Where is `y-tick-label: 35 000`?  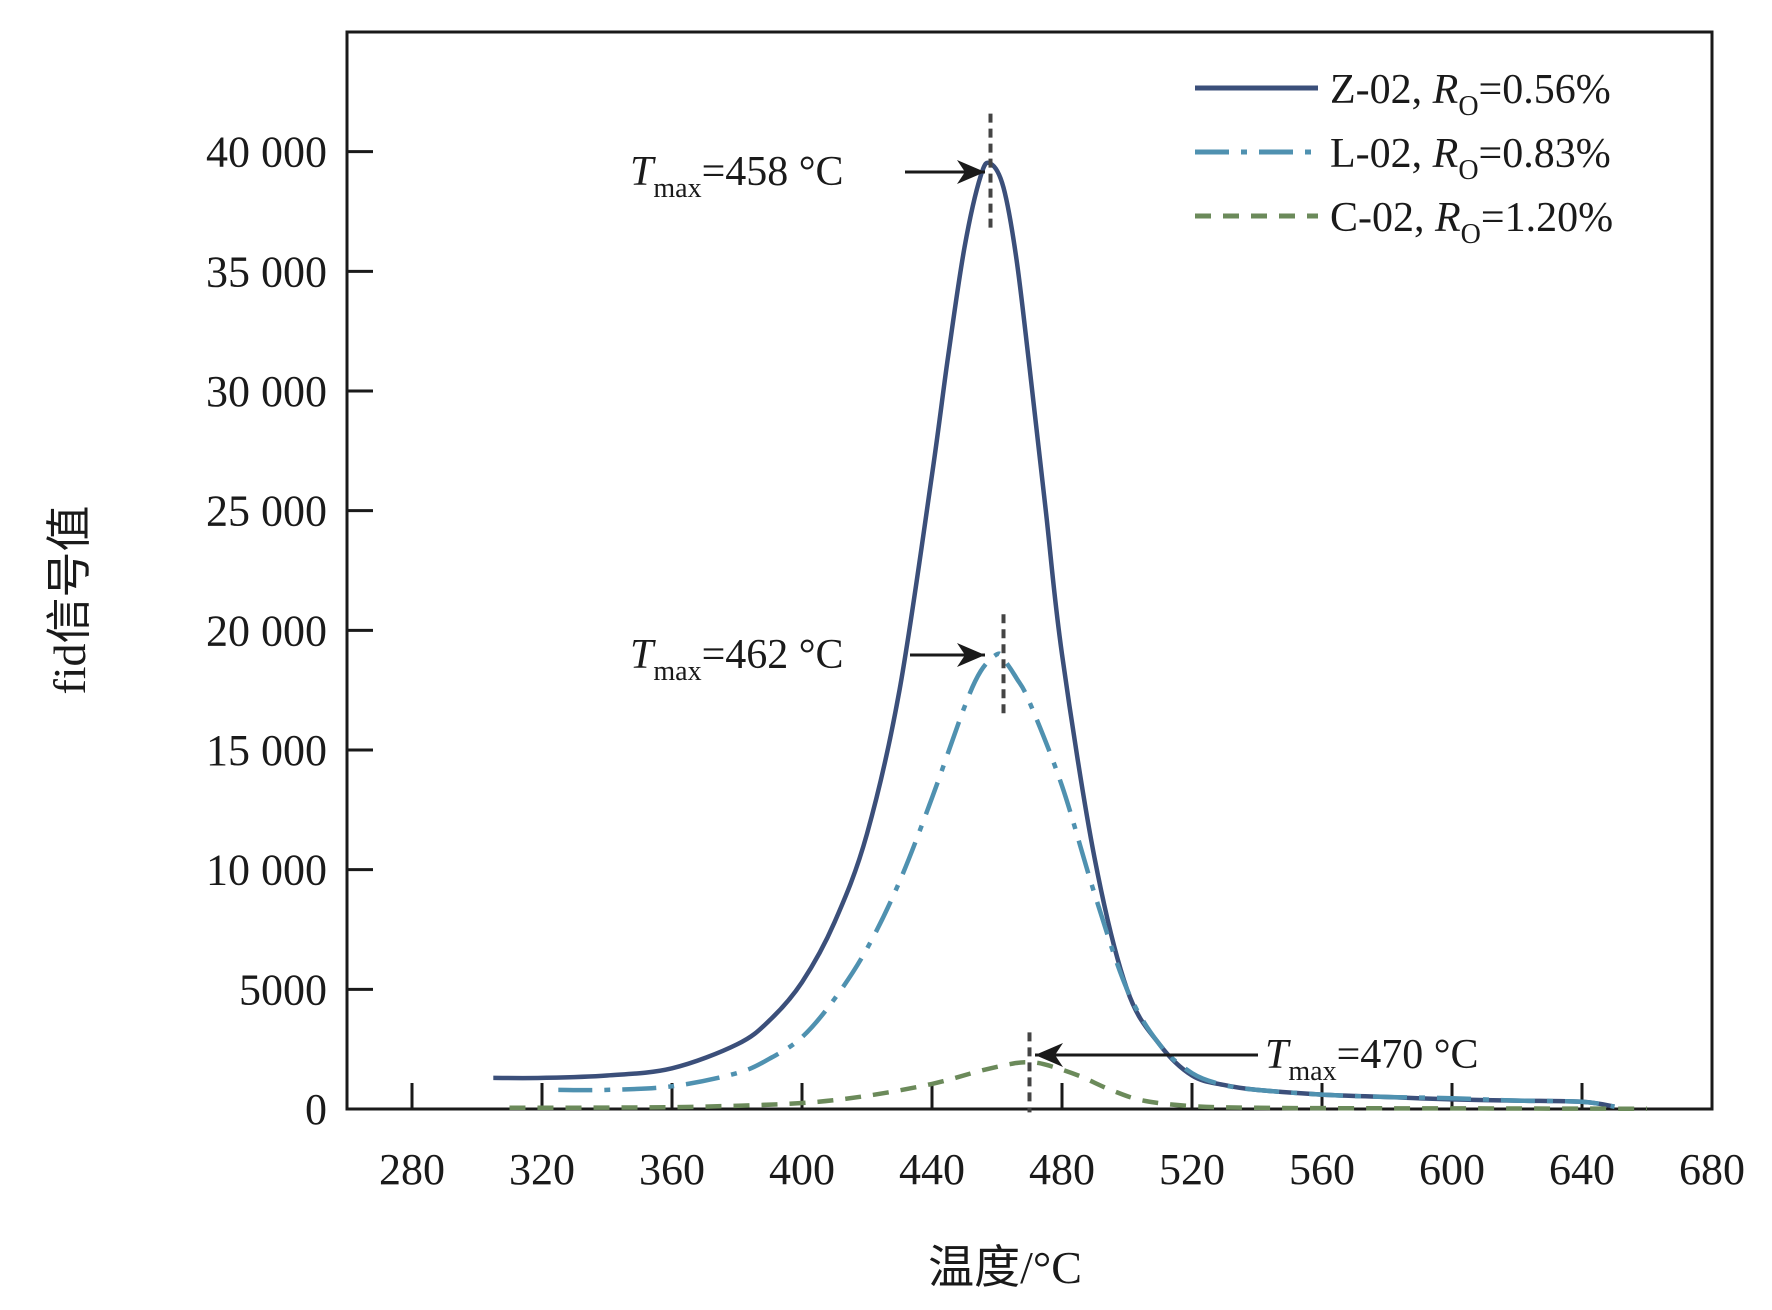 y-tick-label: 35 000 is located at coordinates (266, 271).